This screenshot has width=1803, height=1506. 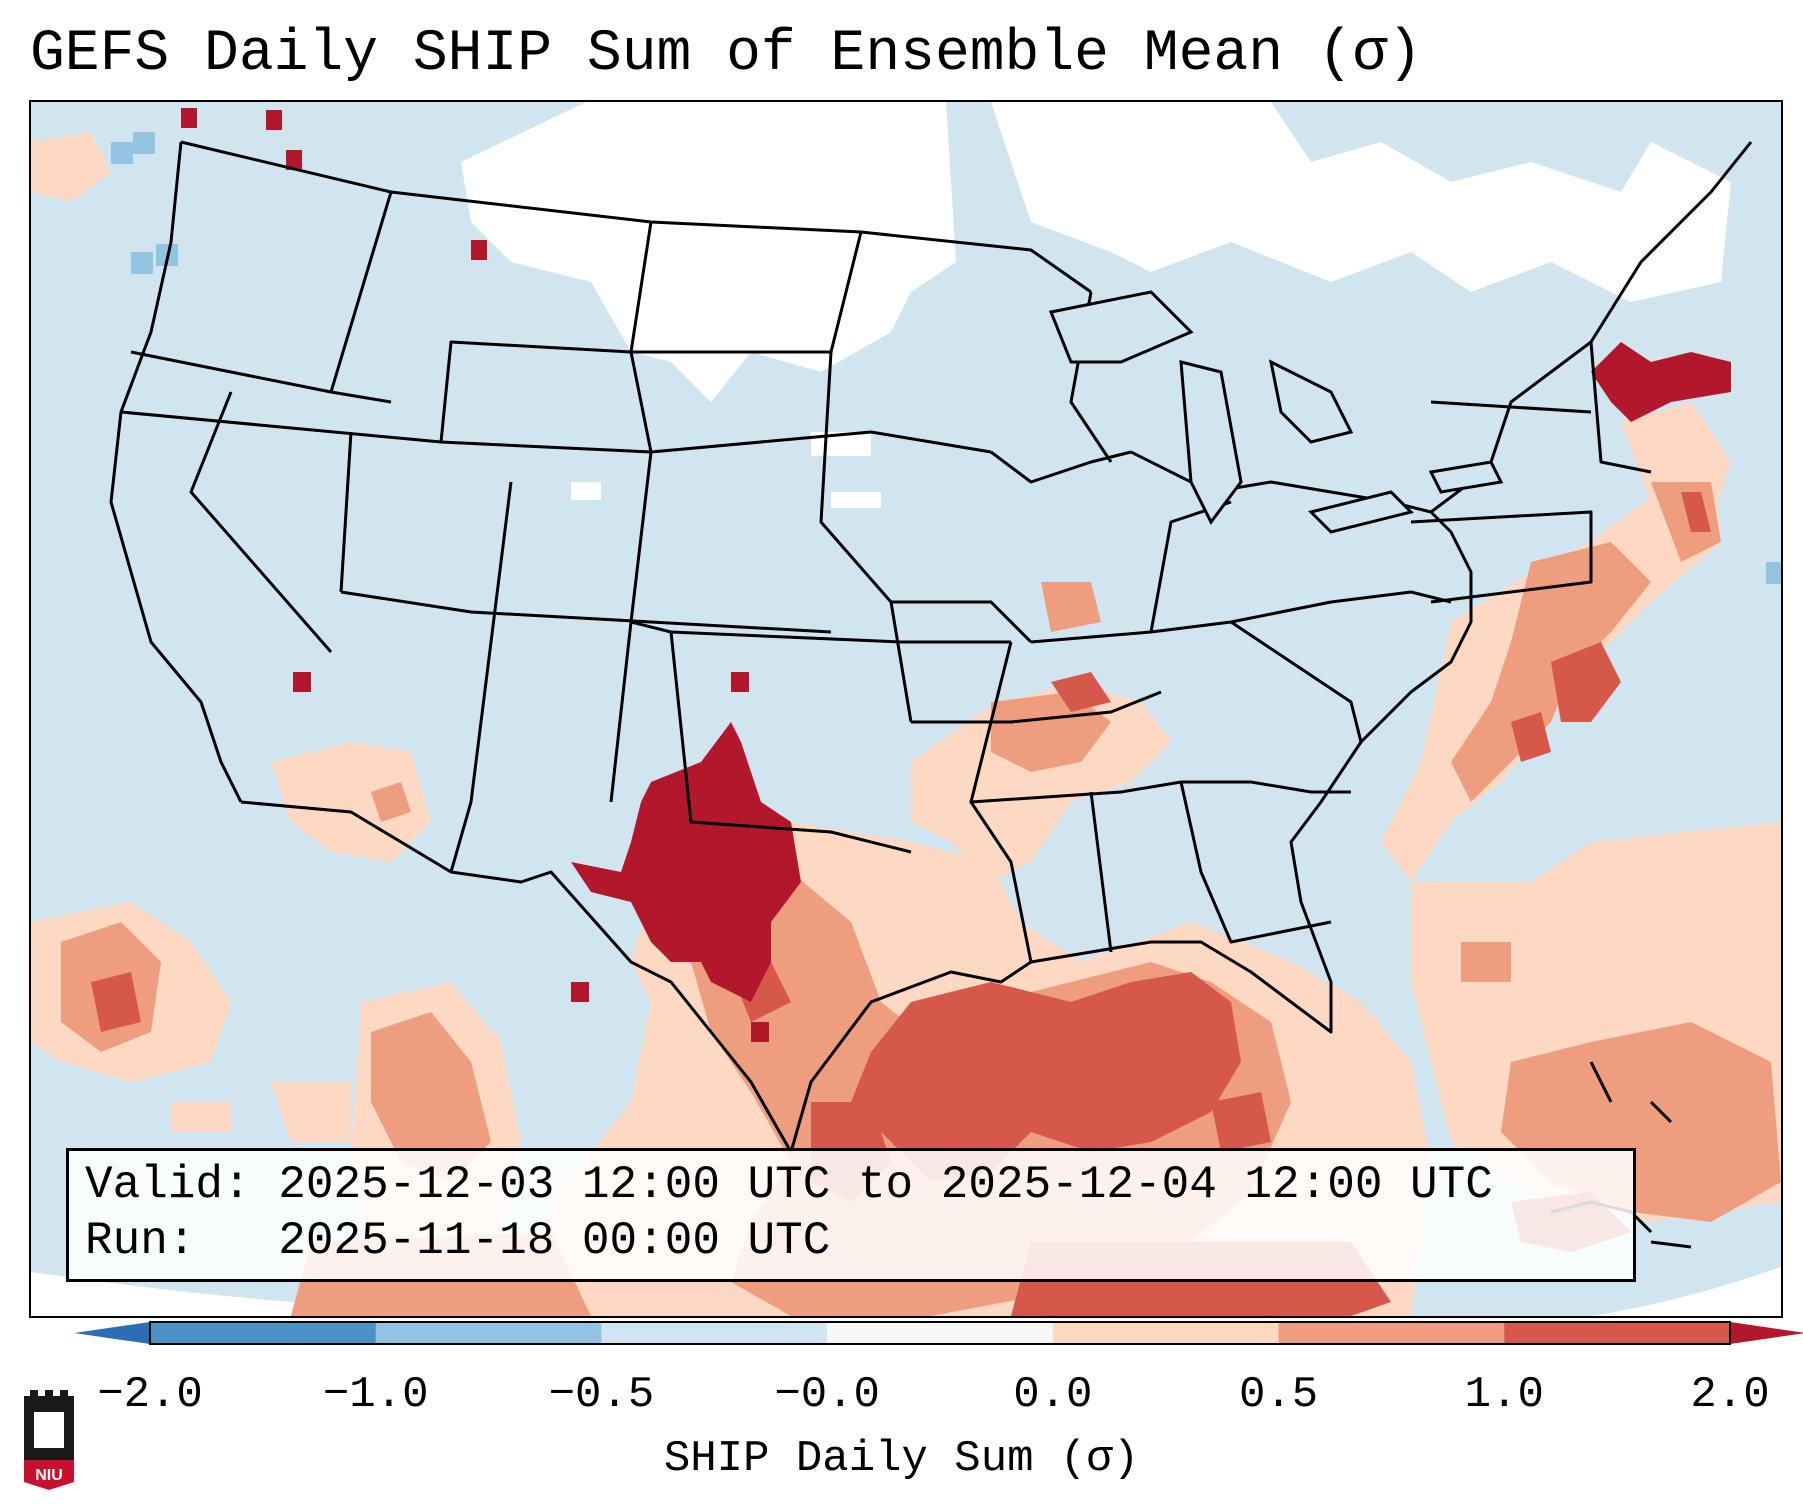 I want to click on run-value: 2025-11-18 00:00 UTC, so click(x=554, y=1241).